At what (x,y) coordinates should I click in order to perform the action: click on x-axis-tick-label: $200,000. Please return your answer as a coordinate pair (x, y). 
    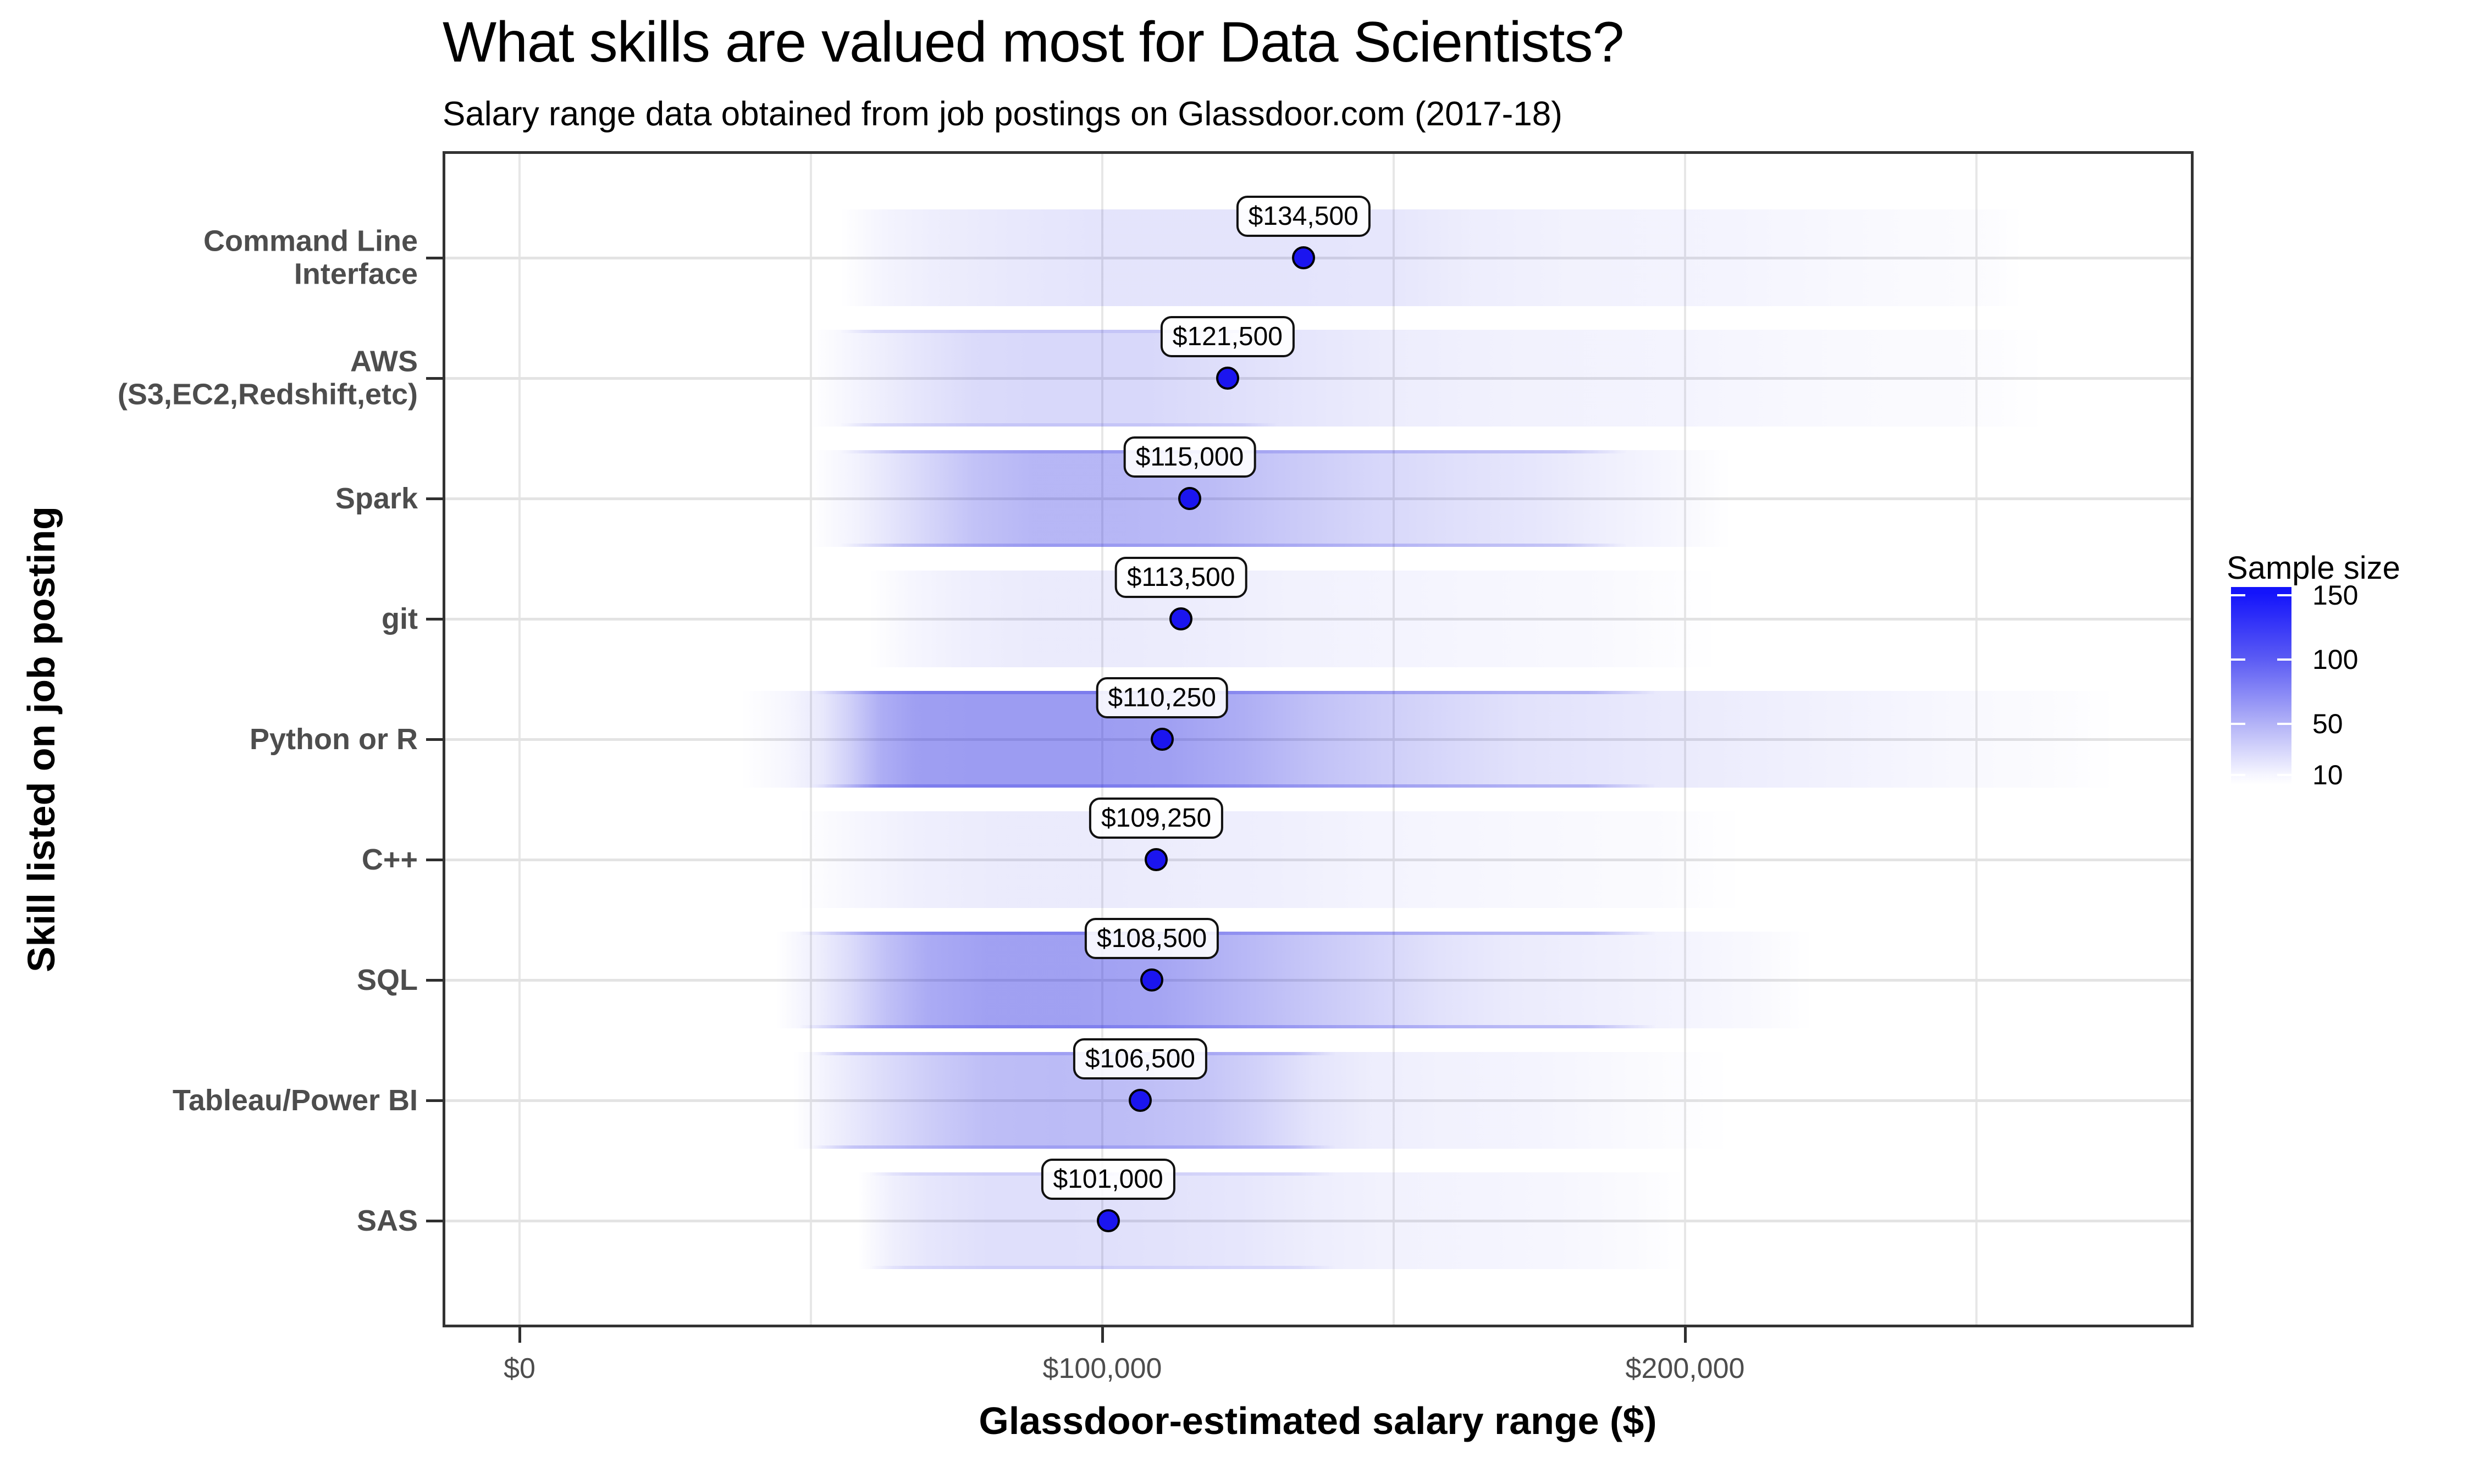
    Looking at the image, I should click on (1685, 1369).